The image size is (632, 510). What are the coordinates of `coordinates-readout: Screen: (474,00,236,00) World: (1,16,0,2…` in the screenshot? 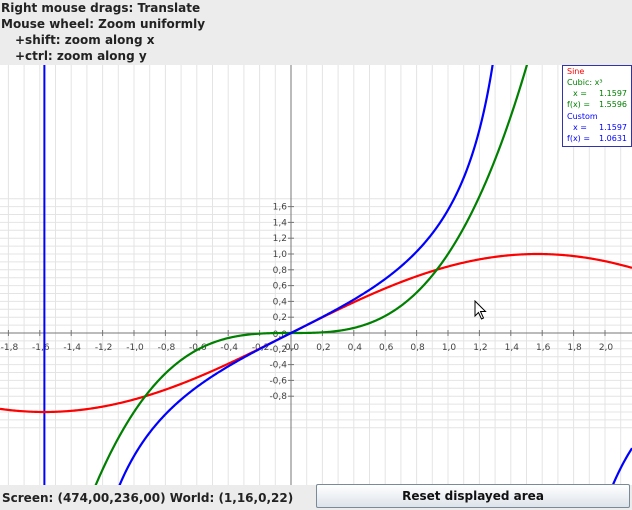 It's located at (148, 498).